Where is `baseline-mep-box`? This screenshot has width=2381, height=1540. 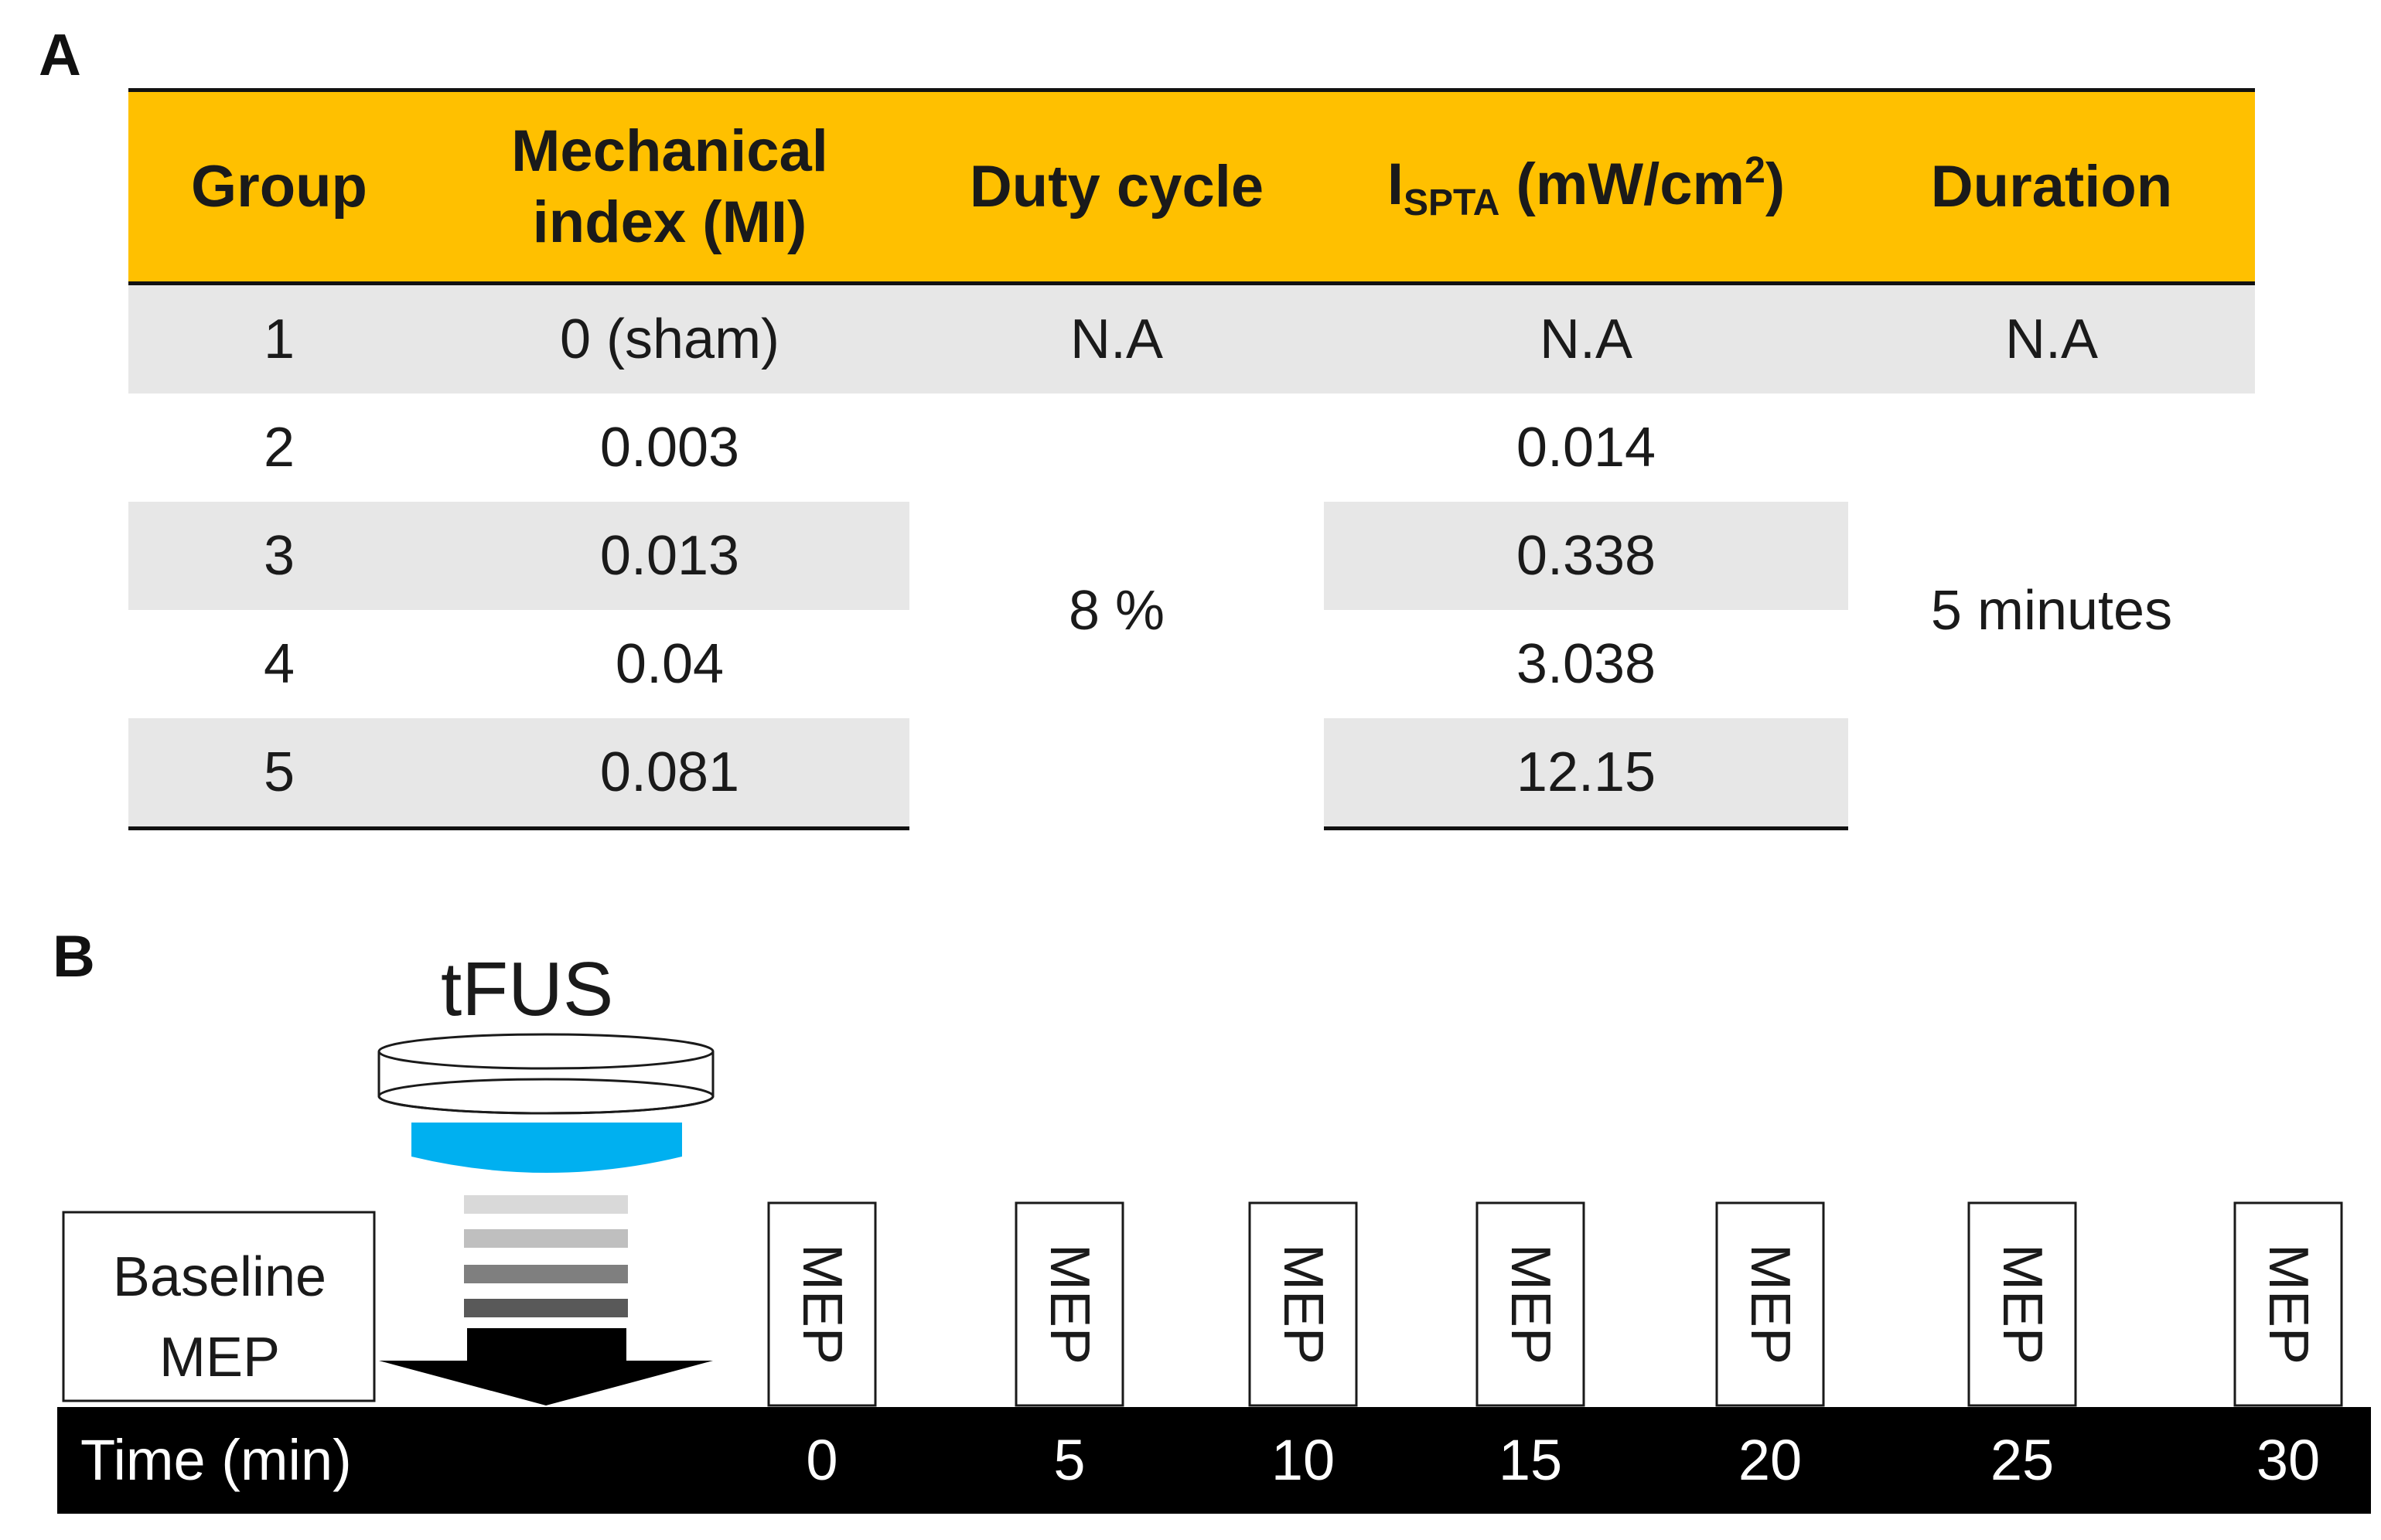 baseline-mep-box is located at coordinates (219, 1306).